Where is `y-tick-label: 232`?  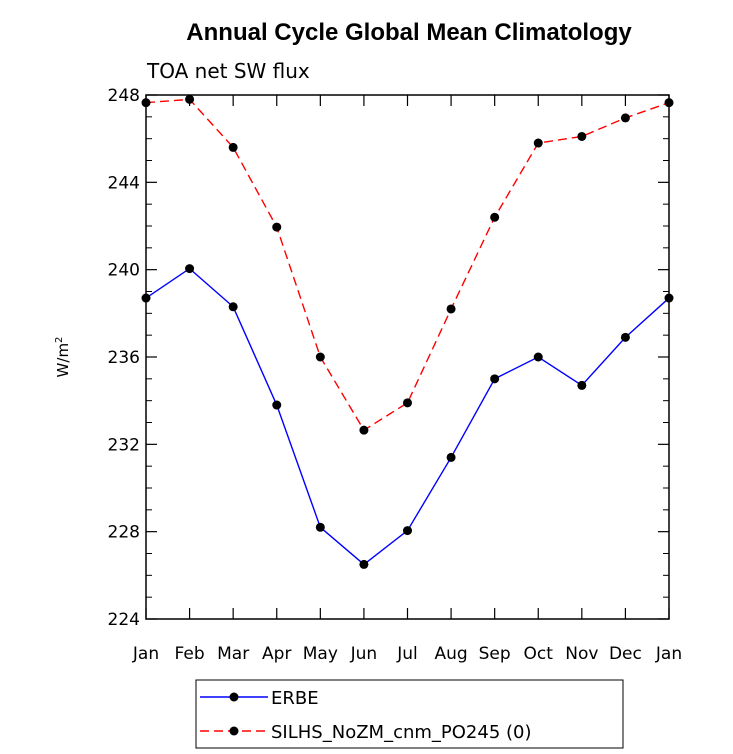
y-tick-label: 232 is located at coordinates (124, 445).